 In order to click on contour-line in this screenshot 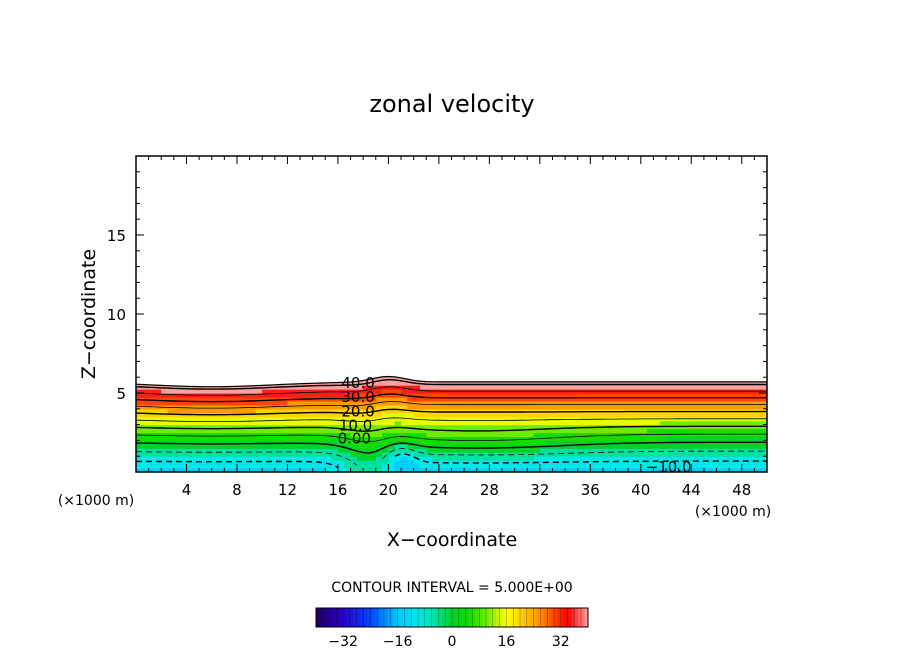, I will do `click(237, 464)`.